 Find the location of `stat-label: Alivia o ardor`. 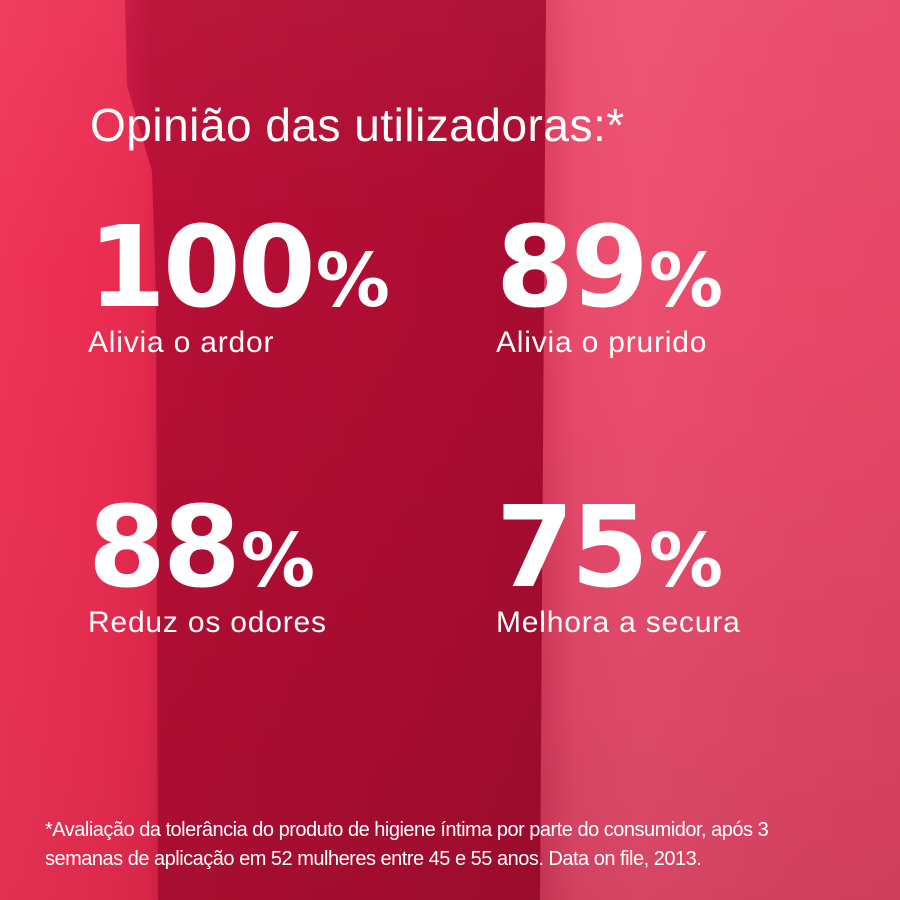

stat-label: Alivia o ardor is located at coordinates (181, 342).